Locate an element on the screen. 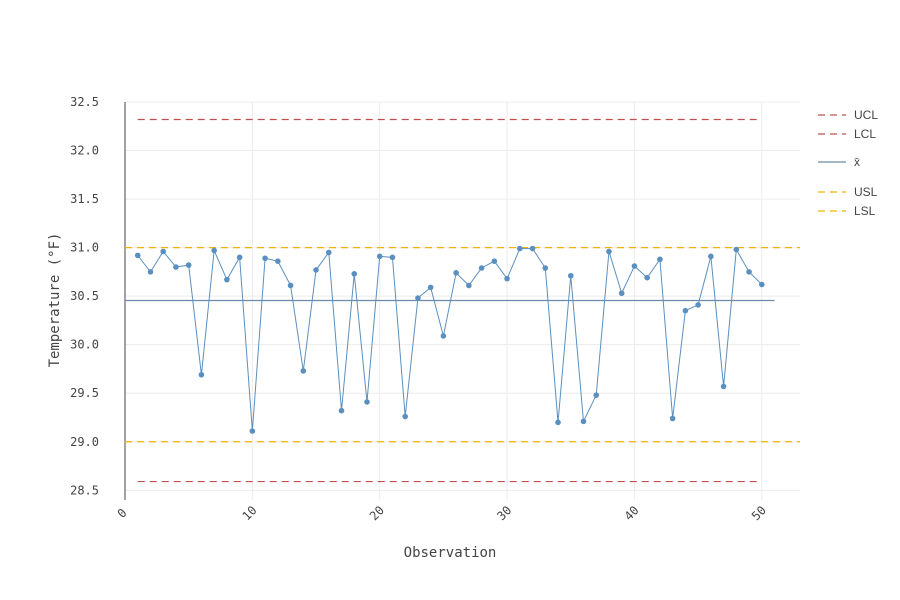 This screenshot has height=600, width=900. legend-label-usl: USL is located at coordinates (866, 192).